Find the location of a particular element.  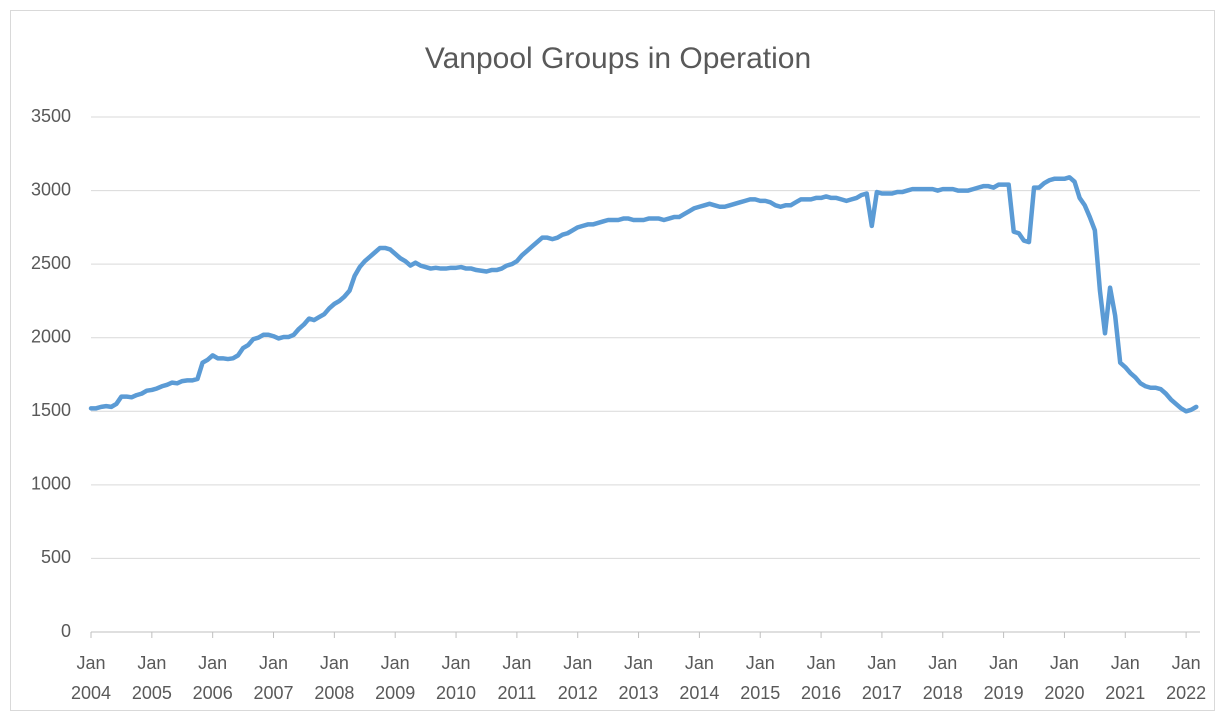

x-tick-label: Jan 2019 is located at coordinates (1004, 678).